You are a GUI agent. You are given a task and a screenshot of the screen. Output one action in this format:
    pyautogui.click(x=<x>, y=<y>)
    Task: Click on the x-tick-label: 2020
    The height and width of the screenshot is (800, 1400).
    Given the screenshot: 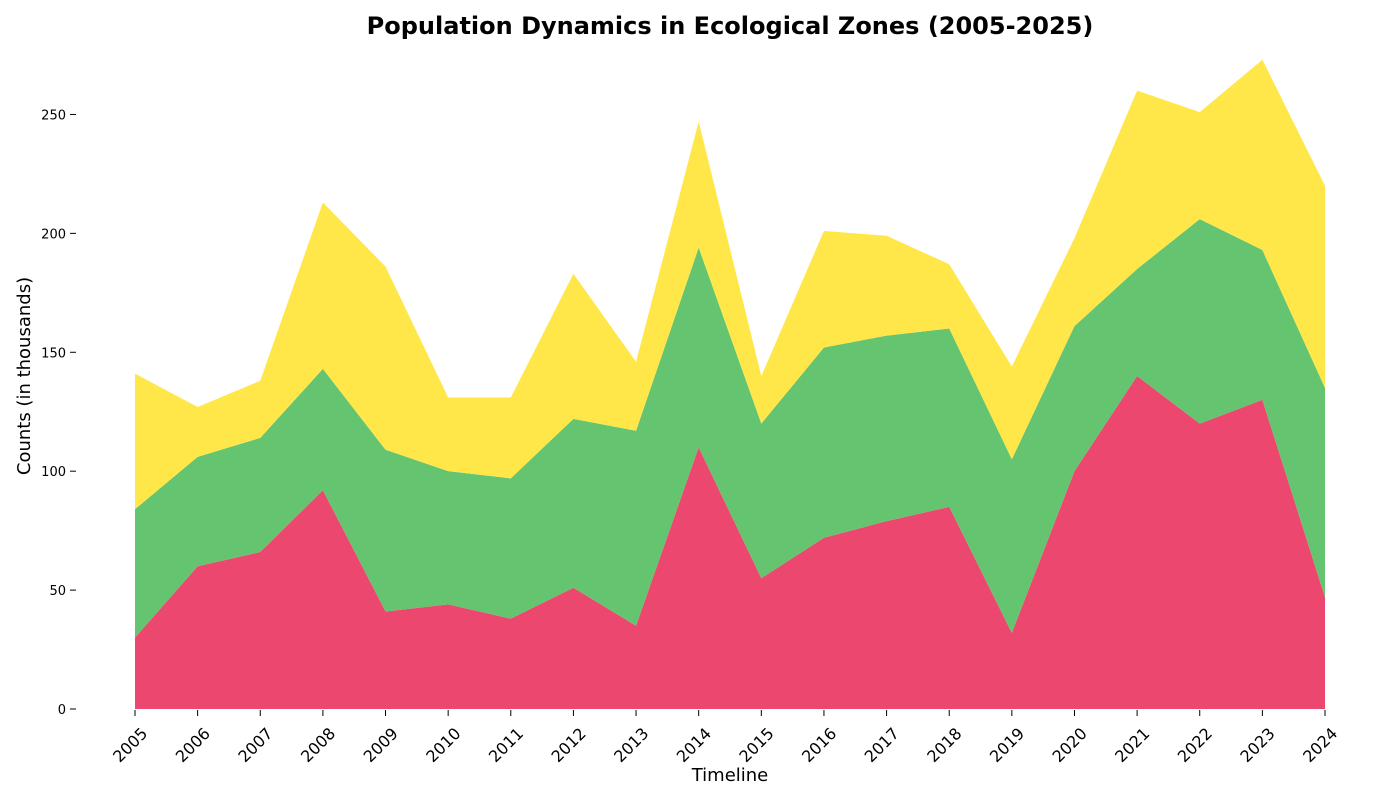 What is the action you would take?
    pyautogui.click(x=1070, y=745)
    